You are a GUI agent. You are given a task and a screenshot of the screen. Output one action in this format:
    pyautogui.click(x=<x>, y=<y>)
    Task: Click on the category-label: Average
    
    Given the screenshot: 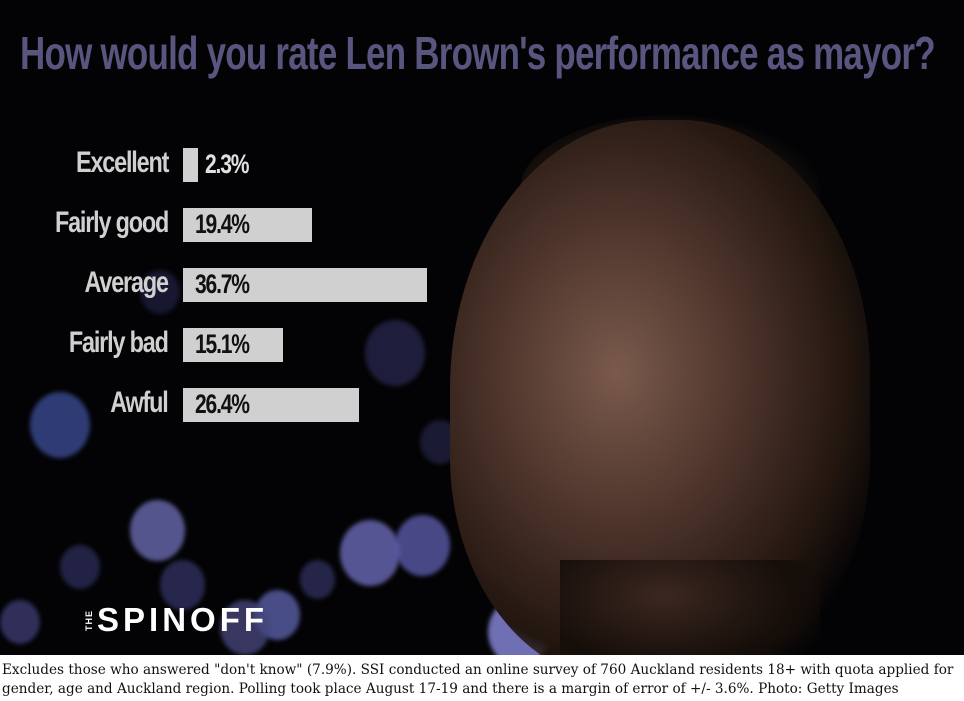 What is the action you would take?
    pyautogui.click(x=126, y=282)
    